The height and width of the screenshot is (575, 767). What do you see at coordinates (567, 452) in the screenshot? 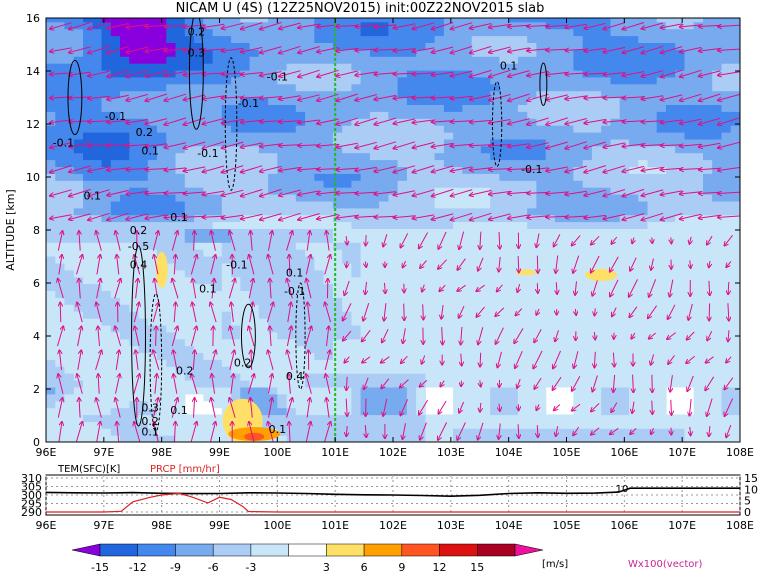
I see `x-tick-label: 105E` at bounding box center [567, 452].